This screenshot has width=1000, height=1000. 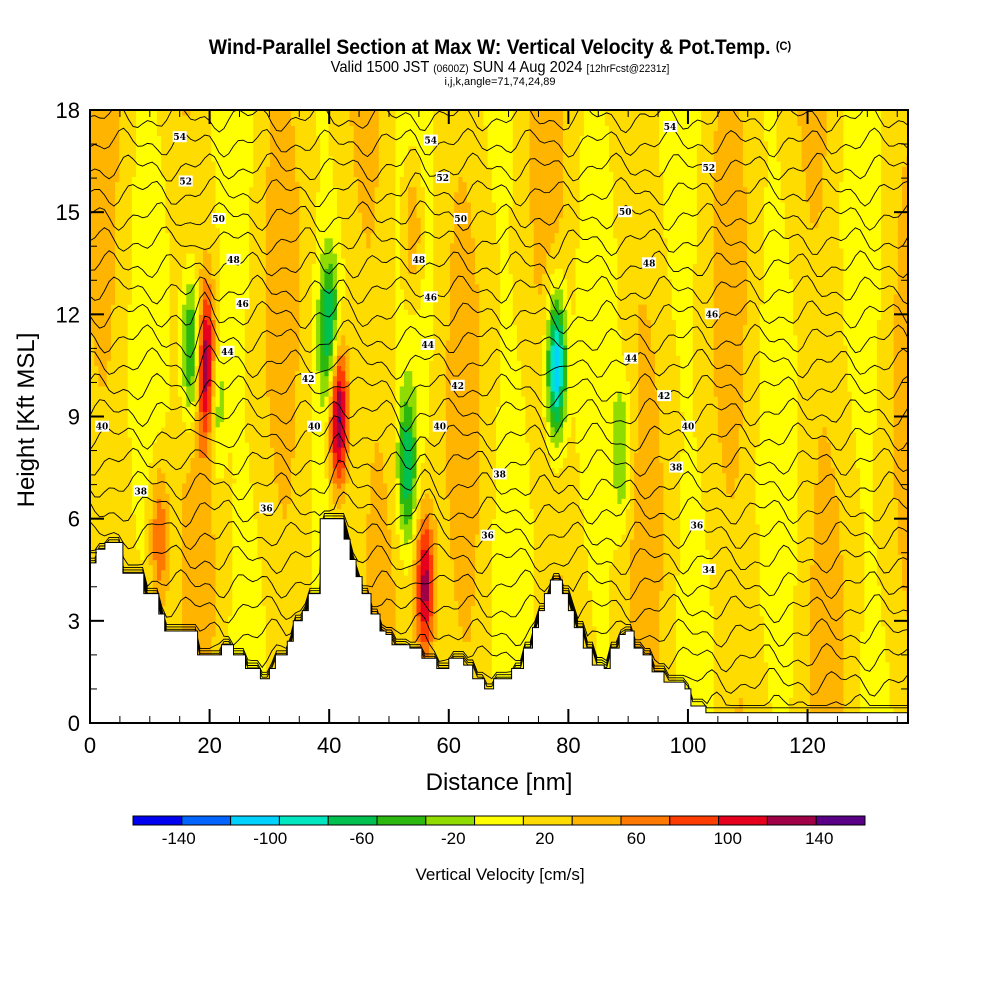 What do you see at coordinates (218, 220) in the screenshot?
I see `contour-label-text: 50` at bounding box center [218, 220].